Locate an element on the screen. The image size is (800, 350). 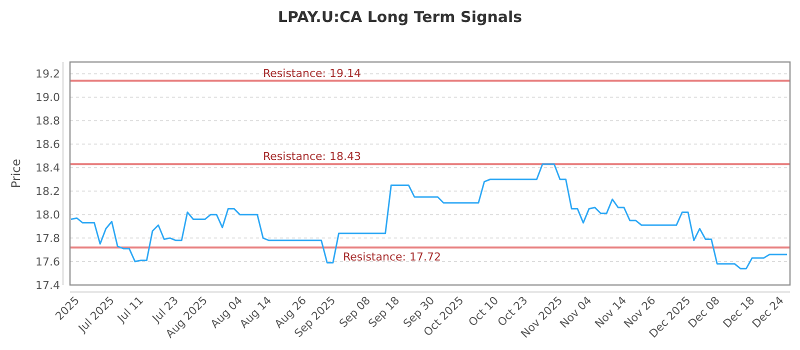
y-tick-label: 18.2 is located at coordinates (48, 191).